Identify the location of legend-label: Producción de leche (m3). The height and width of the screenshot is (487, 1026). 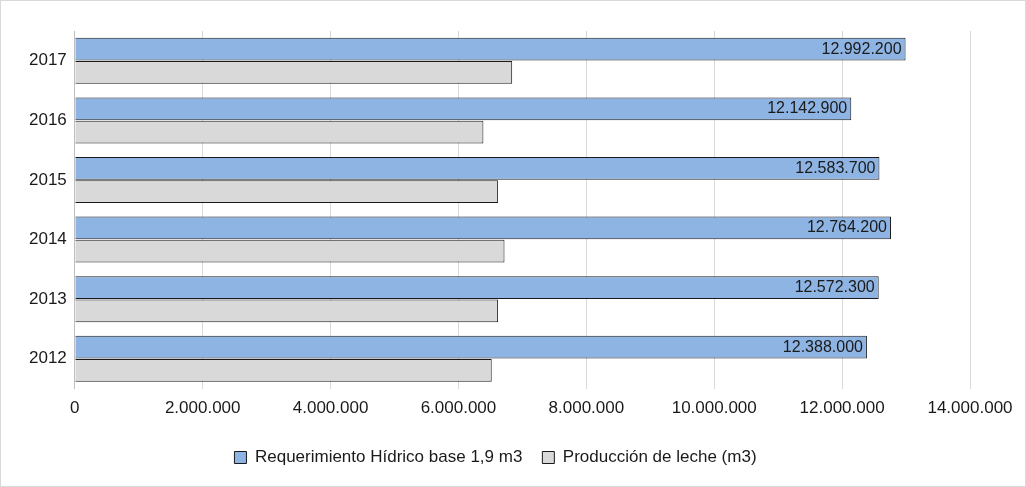
(659, 457).